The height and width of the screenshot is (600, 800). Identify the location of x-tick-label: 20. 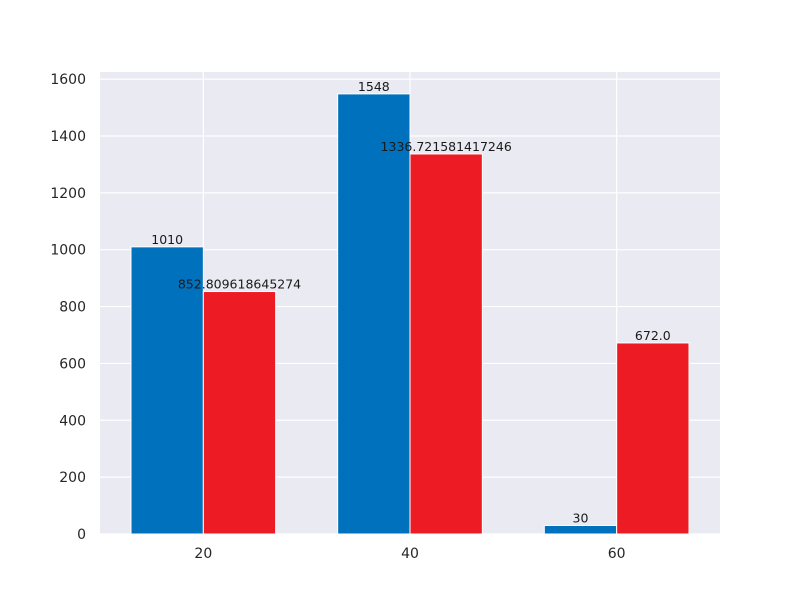
(203, 554).